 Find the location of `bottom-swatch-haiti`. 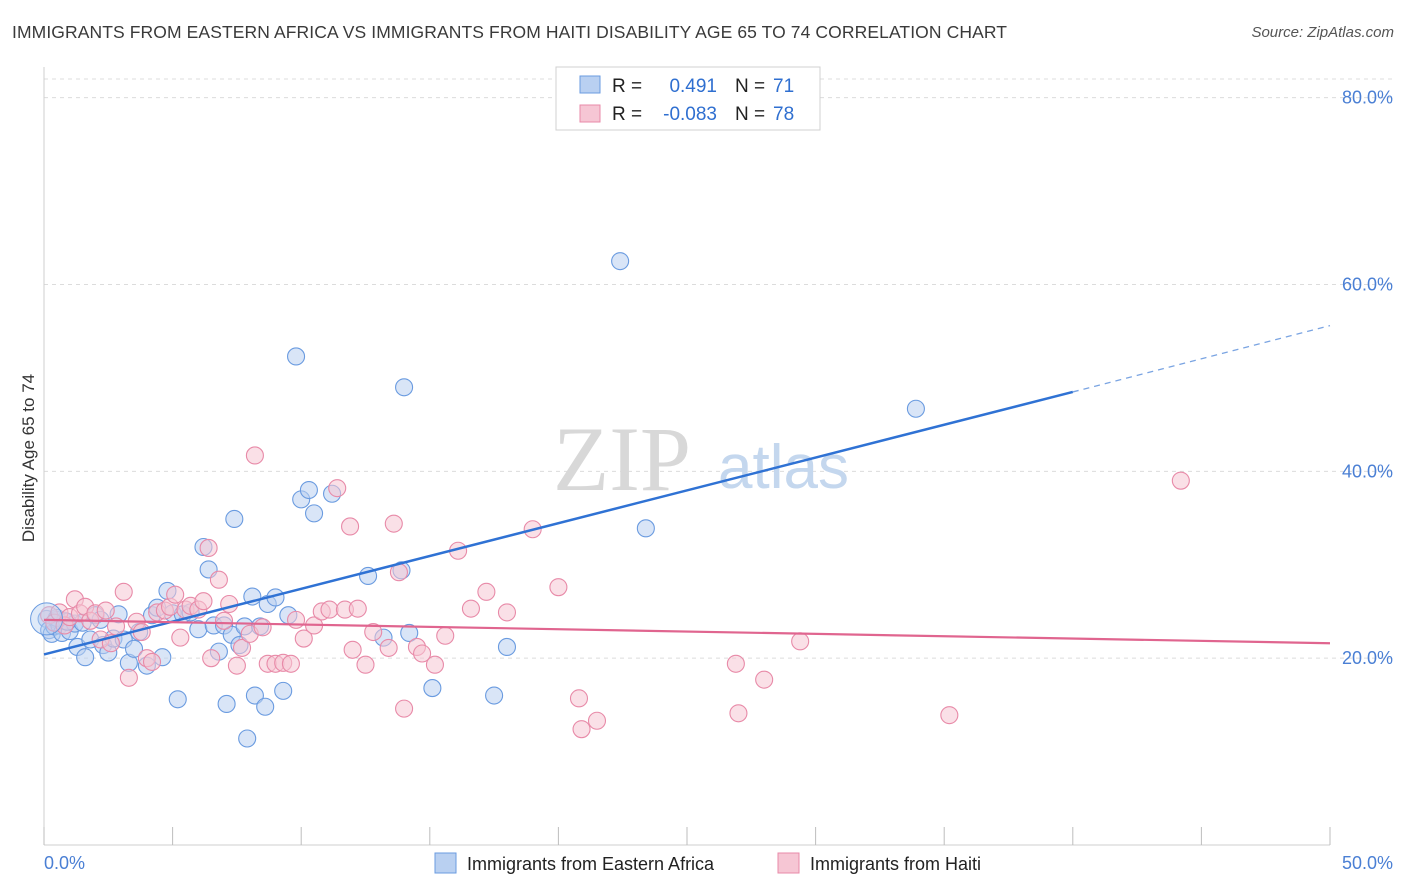

bottom-swatch-haiti is located at coordinates (788, 863).